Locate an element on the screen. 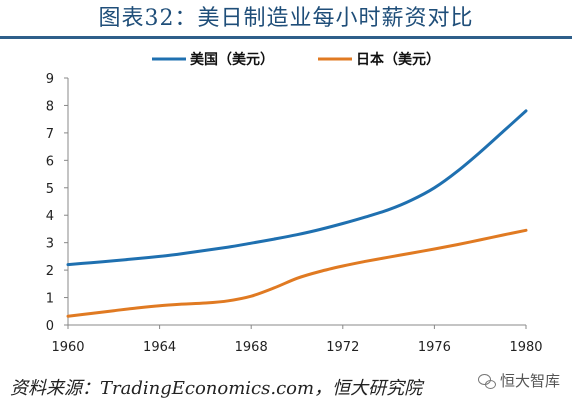 This screenshot has height=404, width=572. legend-label-us: 美国（美元） is located at coordinates (232, 59).